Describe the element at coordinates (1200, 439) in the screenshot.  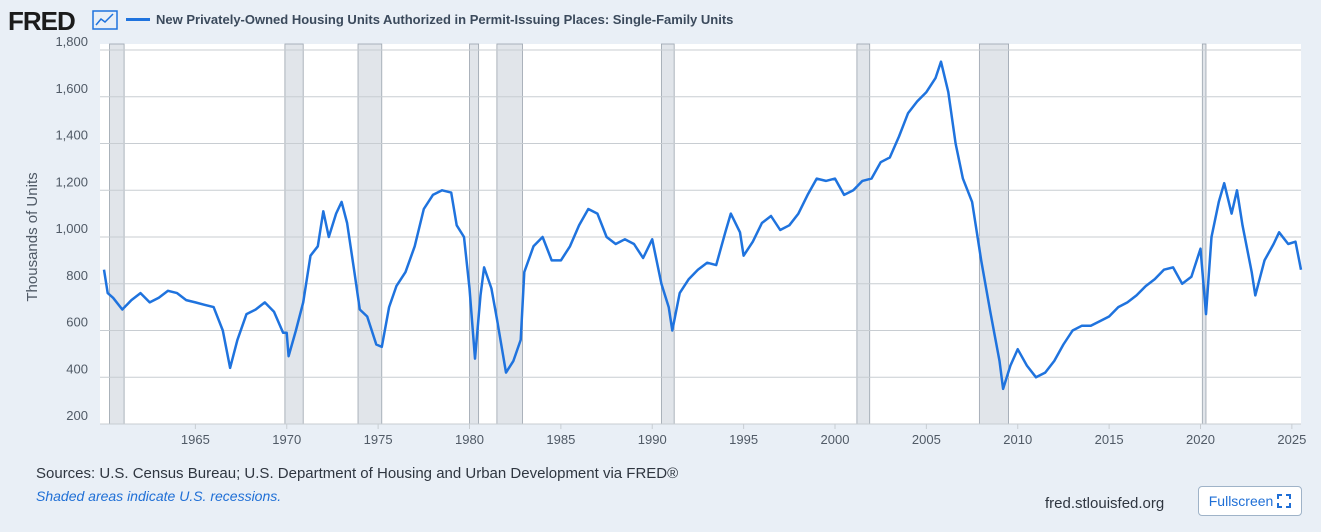
I see `x-tick-label: 2020` at that location.